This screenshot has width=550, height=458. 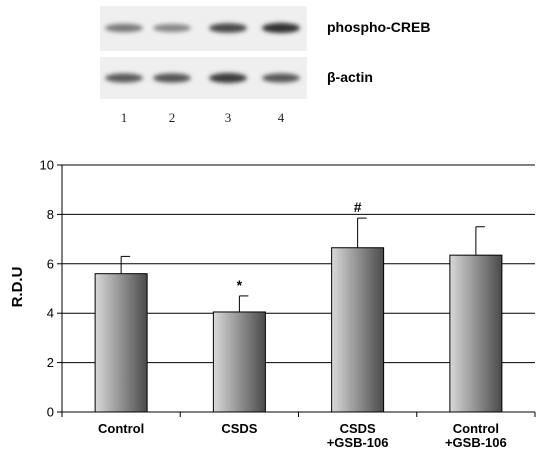 I want to click on lane-number-4: 4, so click(x=281, y=117).